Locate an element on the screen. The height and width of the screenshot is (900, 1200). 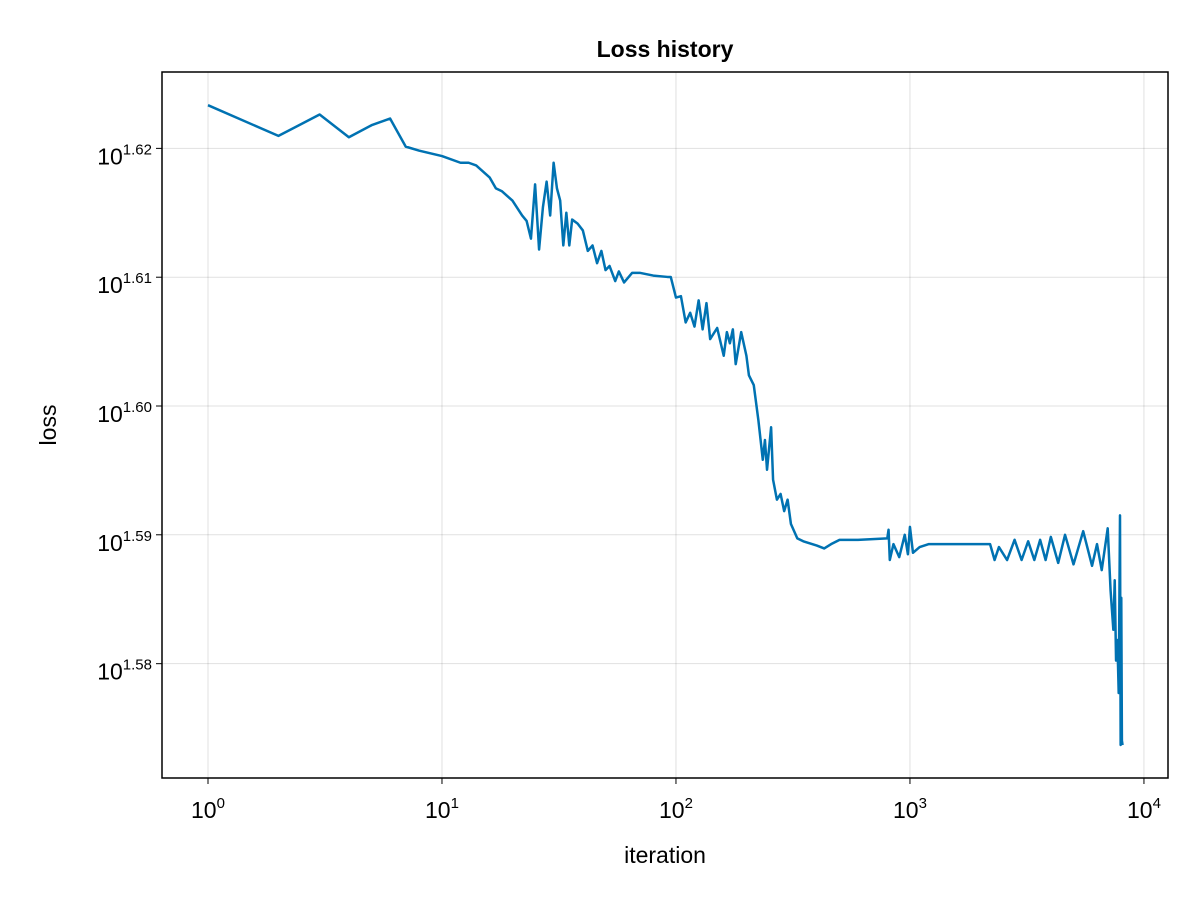
x-tick-label: 10² is located at coordinates (676, 809).